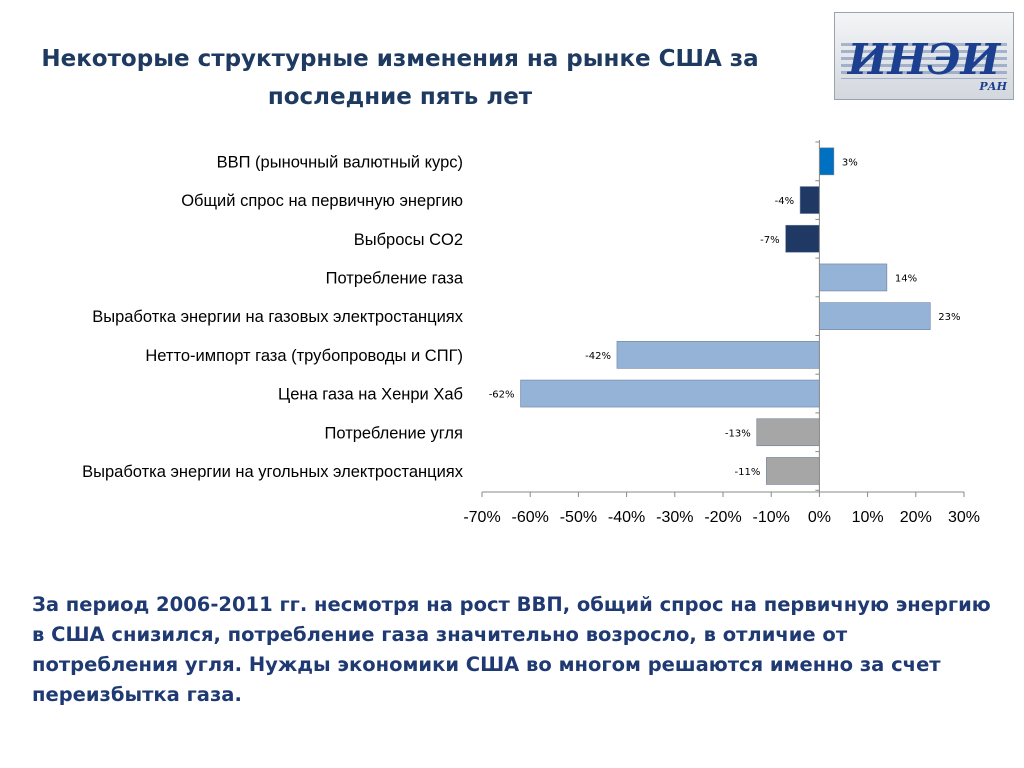  I want to click on logo-main-text: ИНЭИ, so click(924, 59).